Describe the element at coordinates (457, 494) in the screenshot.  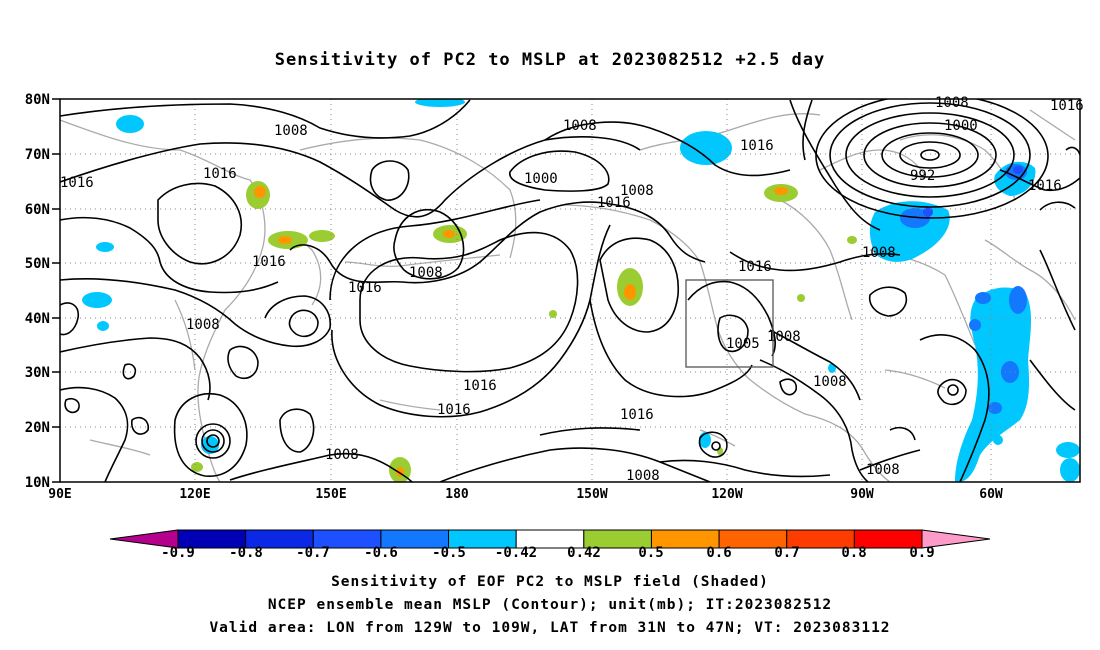
I see `lon-label: 180` at that location.